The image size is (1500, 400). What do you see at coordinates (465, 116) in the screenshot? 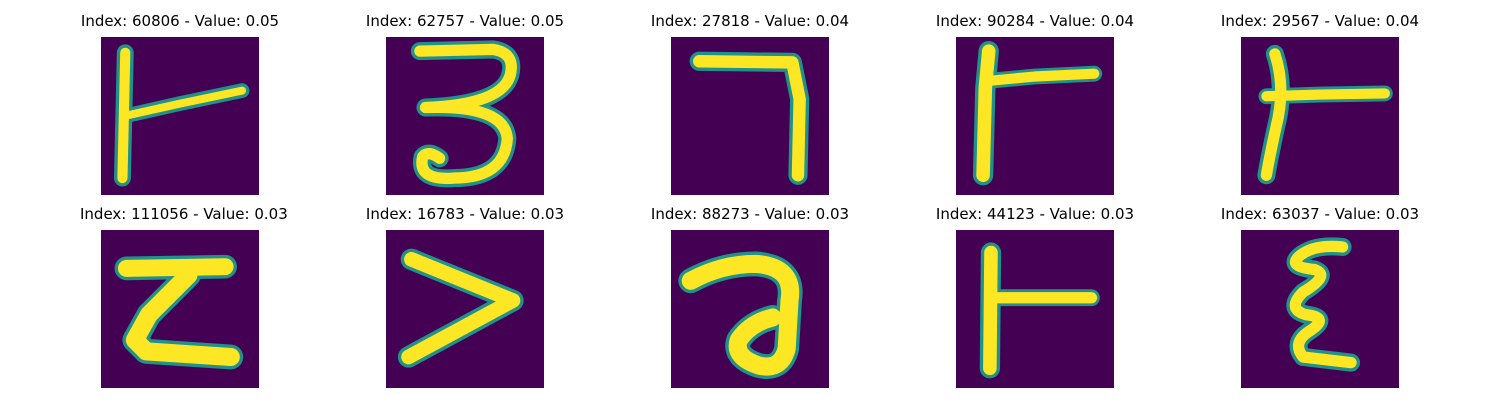
I see `digit-3-icon` at bounding box center [465, 116].